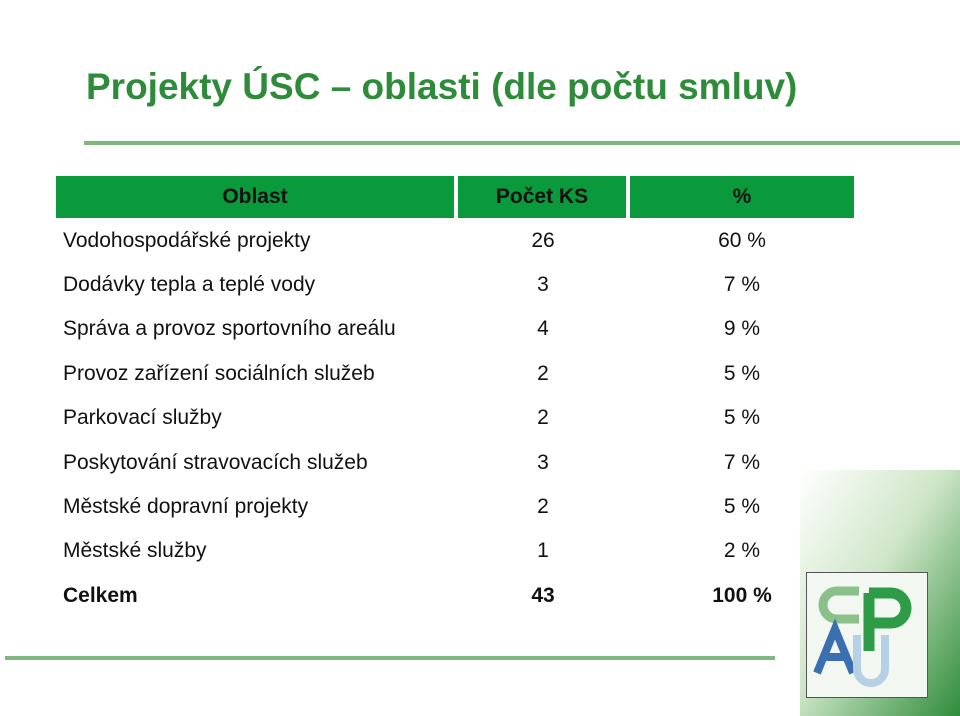 This screenshot has height=716, width=960. What do you see at coordinates (480, 288) in the screenshot?
I see `table-row: Dodávky tepla a teplé vody 3 7 %` at bounding box center [480, 288].